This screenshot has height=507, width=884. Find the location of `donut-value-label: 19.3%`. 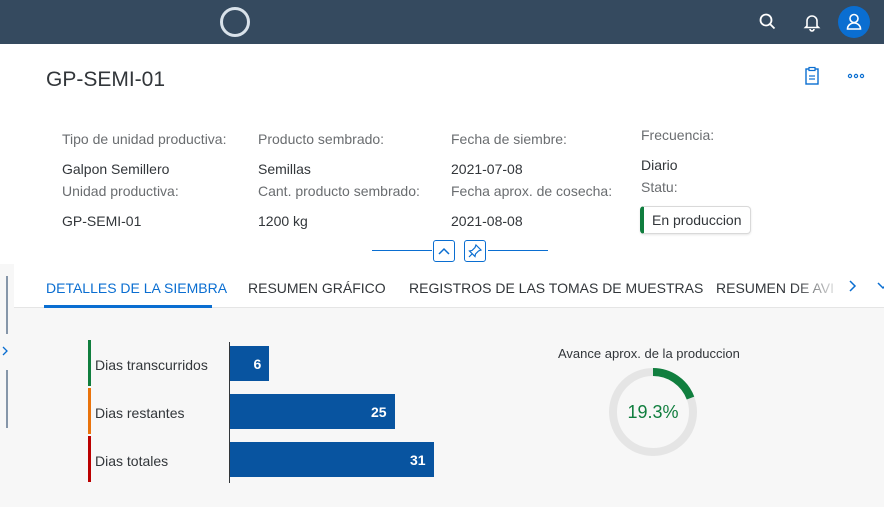

donut-value-label: 19.3% is located at coordinates (653, 412).